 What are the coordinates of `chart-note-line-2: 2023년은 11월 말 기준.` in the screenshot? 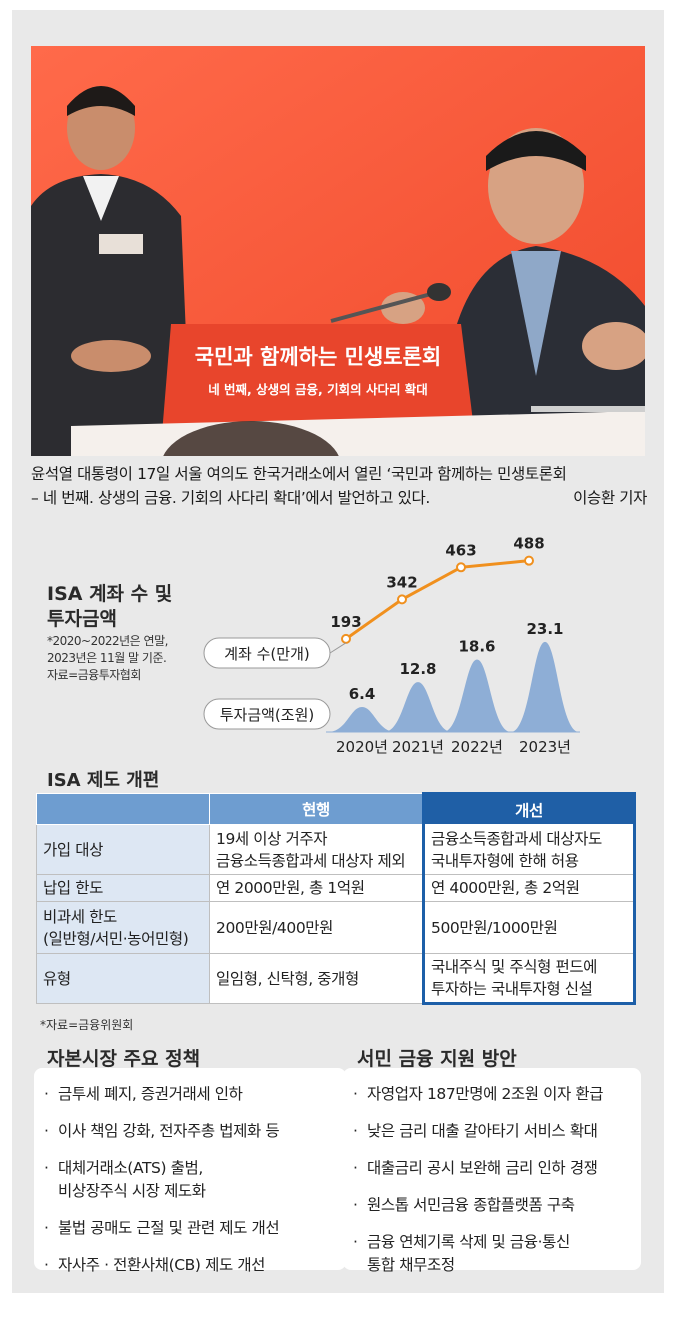 It's located at (107, 658).